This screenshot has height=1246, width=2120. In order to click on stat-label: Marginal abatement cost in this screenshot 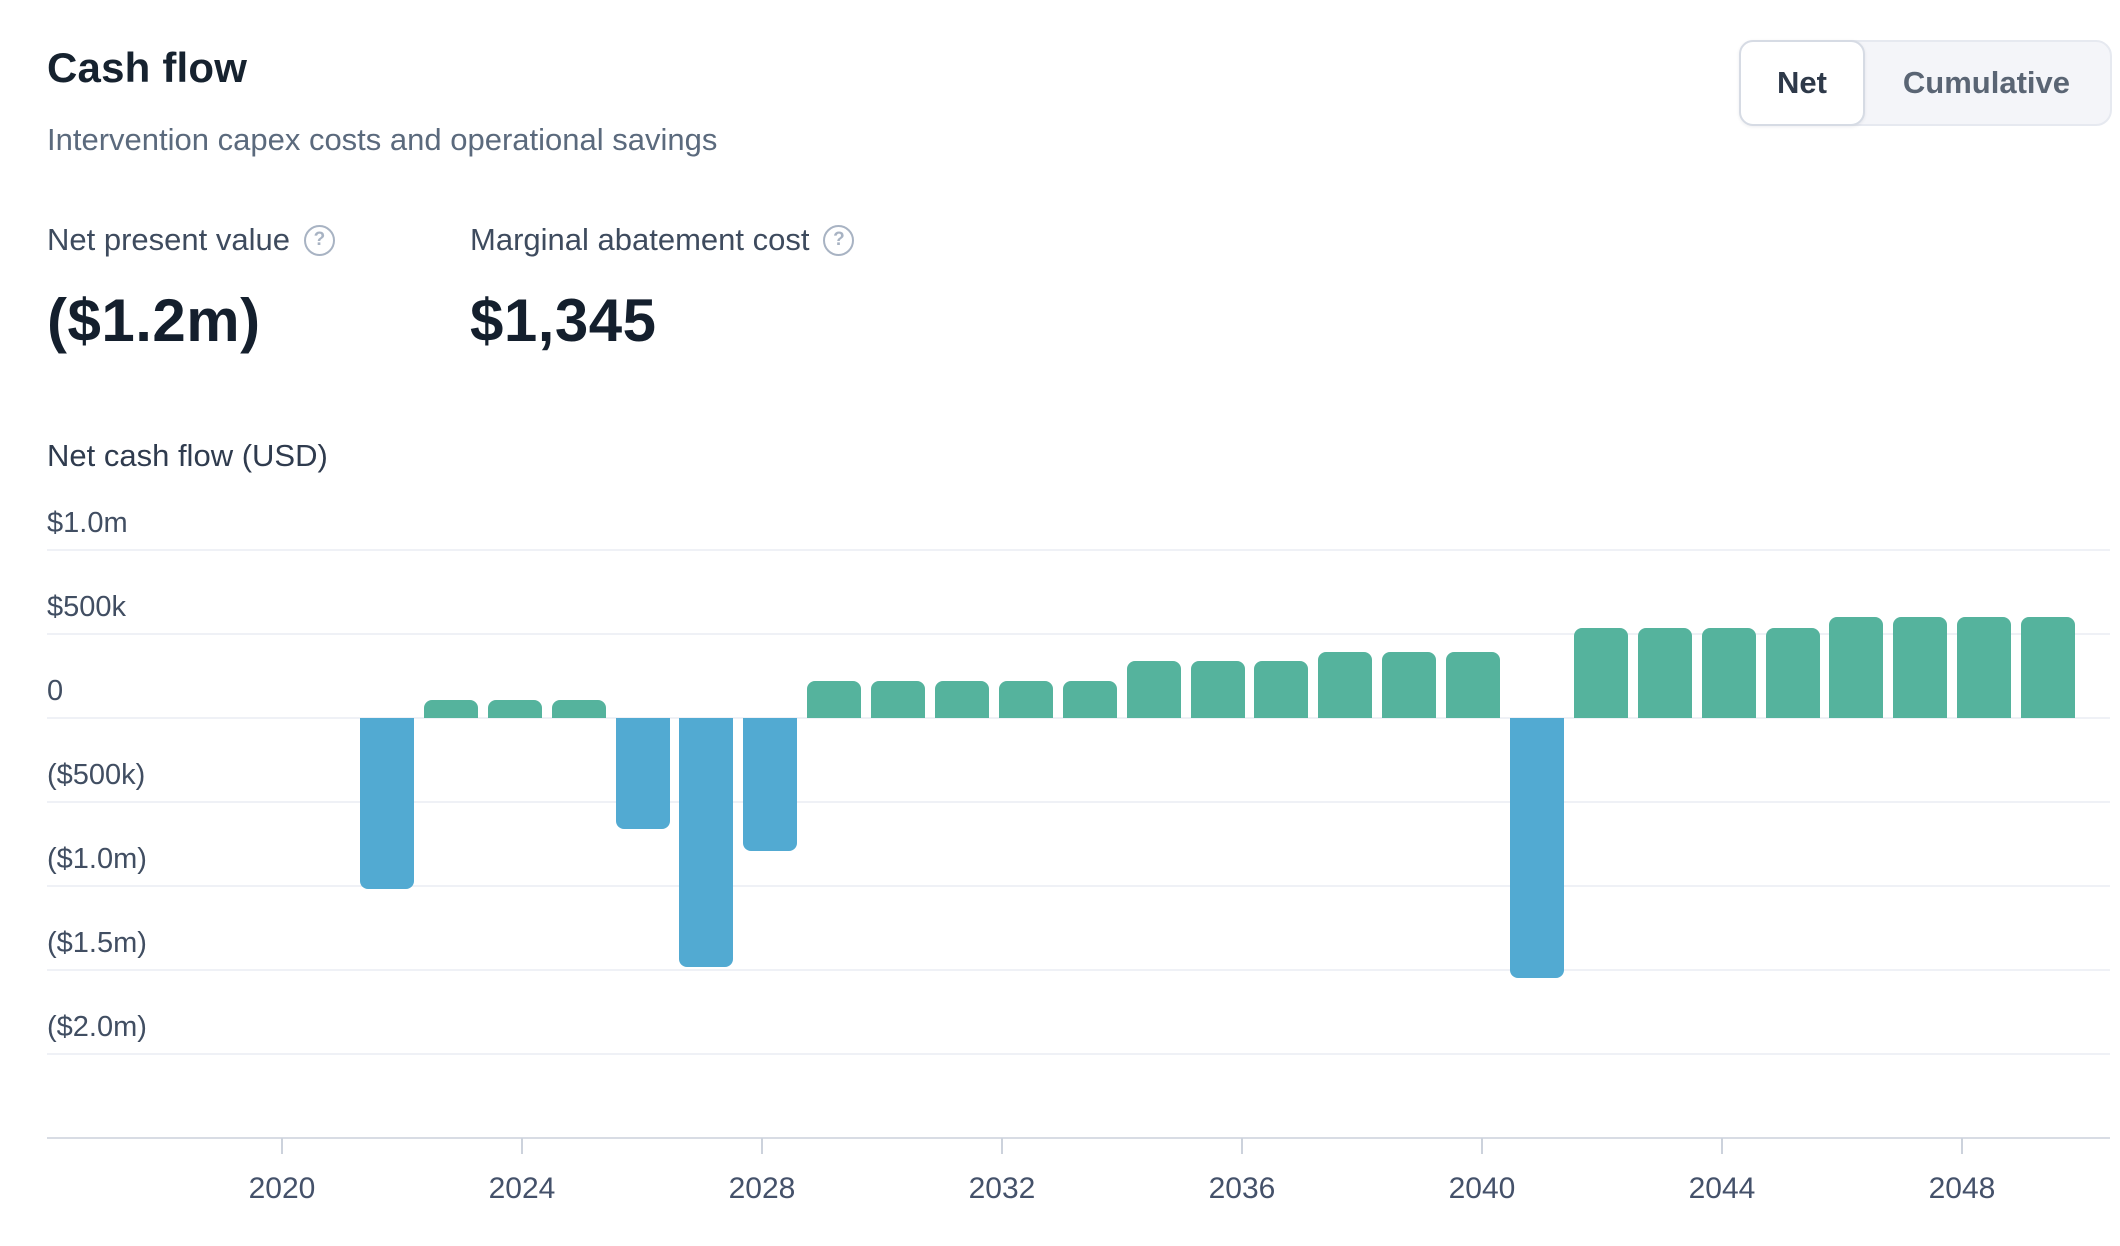, I will do `click(640, 239)`.